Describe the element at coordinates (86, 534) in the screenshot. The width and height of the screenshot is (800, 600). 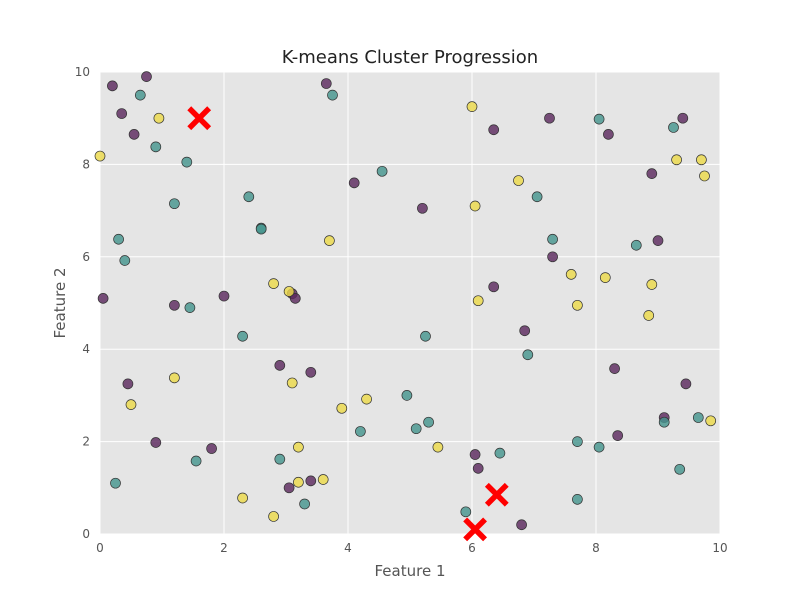
I see `y-tick-label: 0` at that location.